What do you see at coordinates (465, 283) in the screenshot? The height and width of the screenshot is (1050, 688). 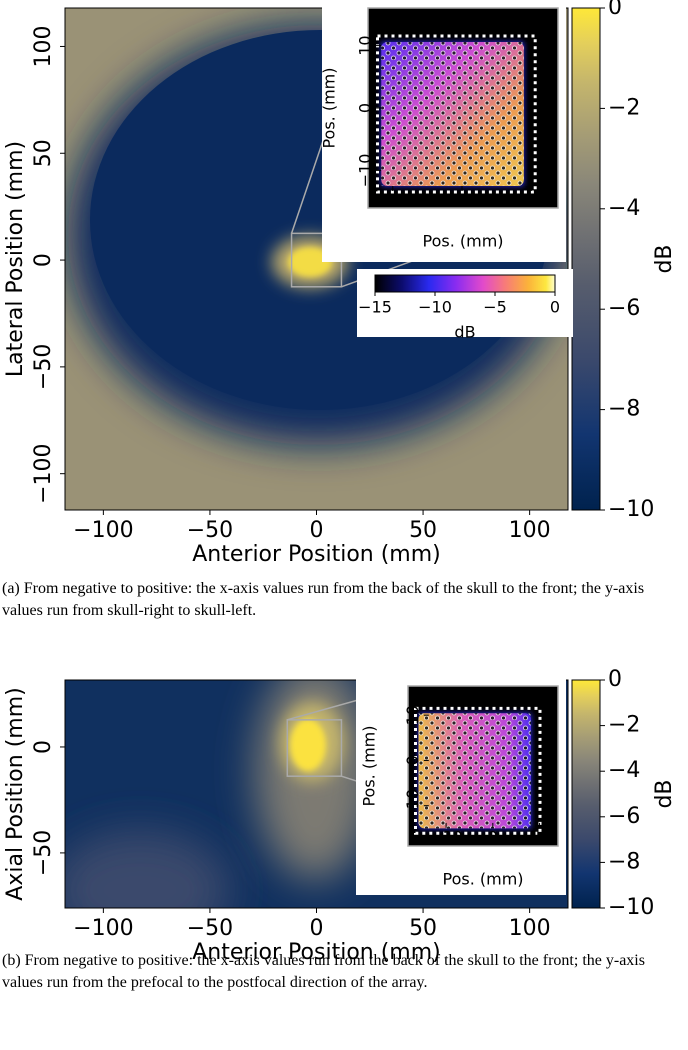 I see `inset-colorbar` at bounding box center [465, 283].